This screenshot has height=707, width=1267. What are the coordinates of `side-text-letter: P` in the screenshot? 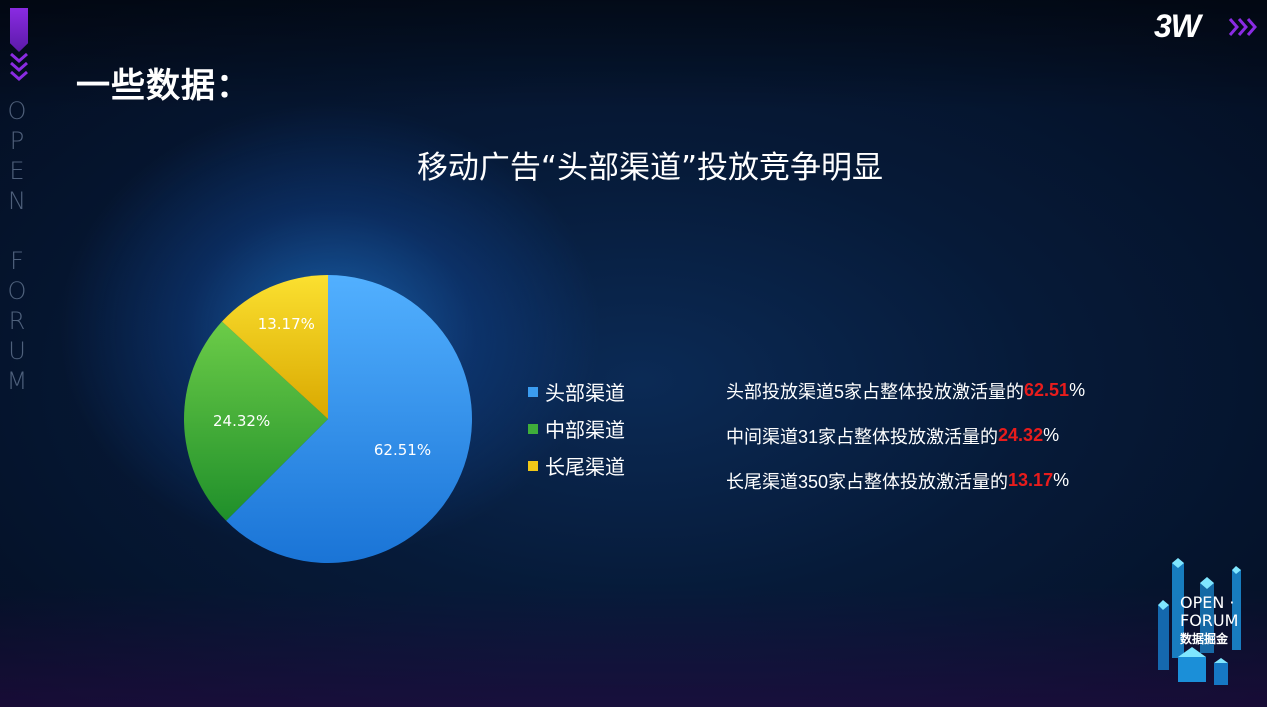 It's located at (17, 141).